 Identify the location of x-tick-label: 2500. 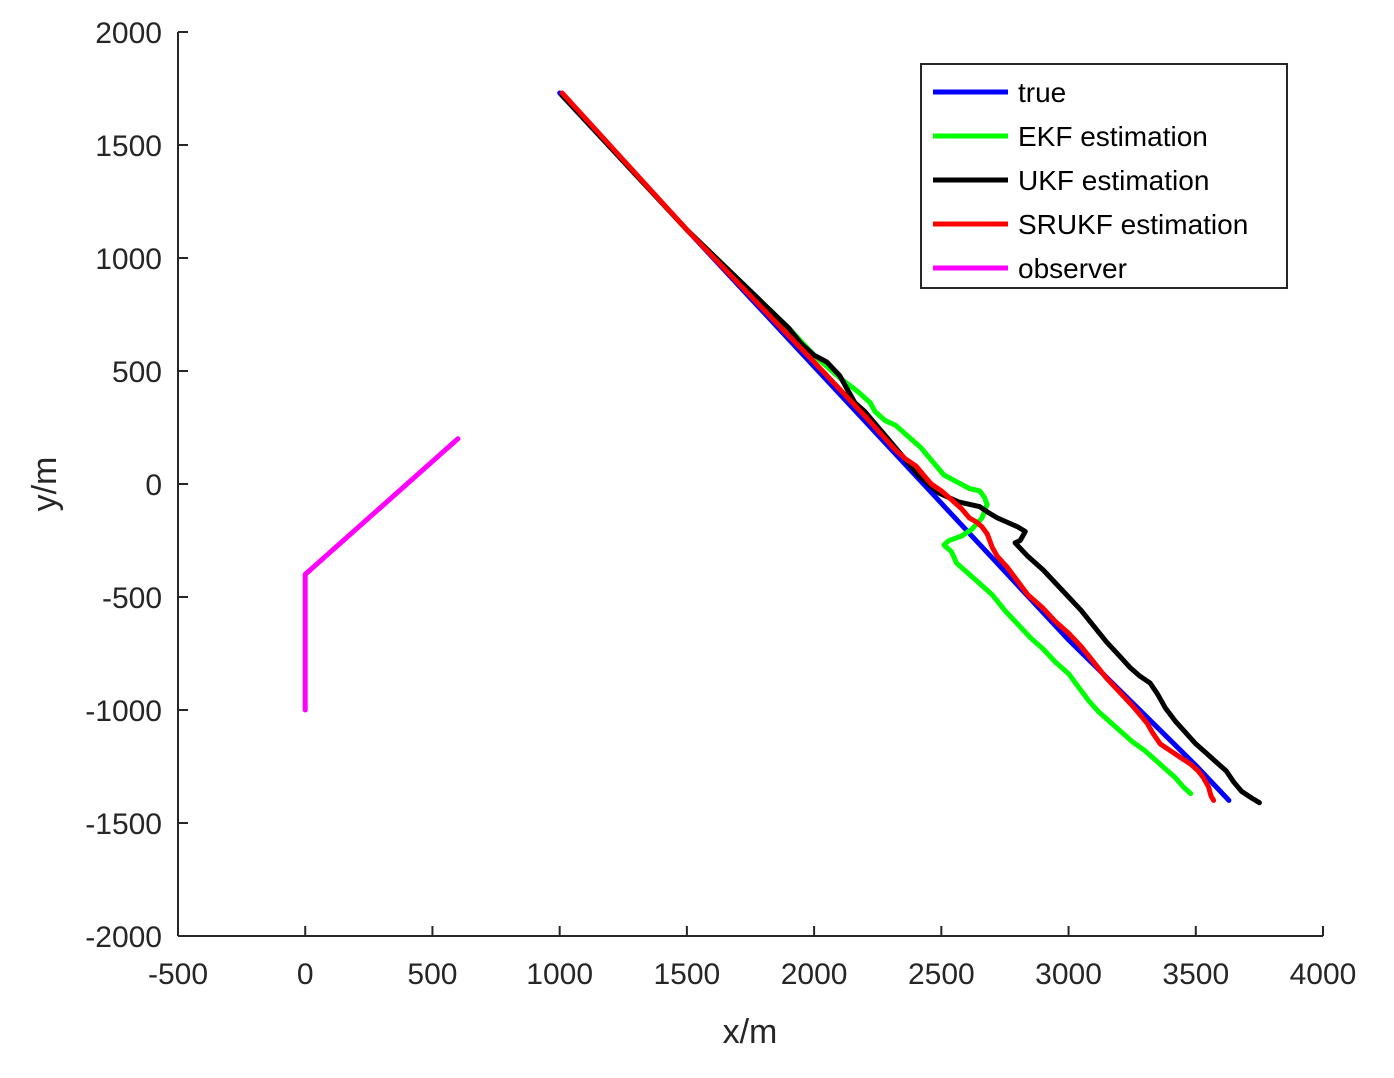
(941, 974).